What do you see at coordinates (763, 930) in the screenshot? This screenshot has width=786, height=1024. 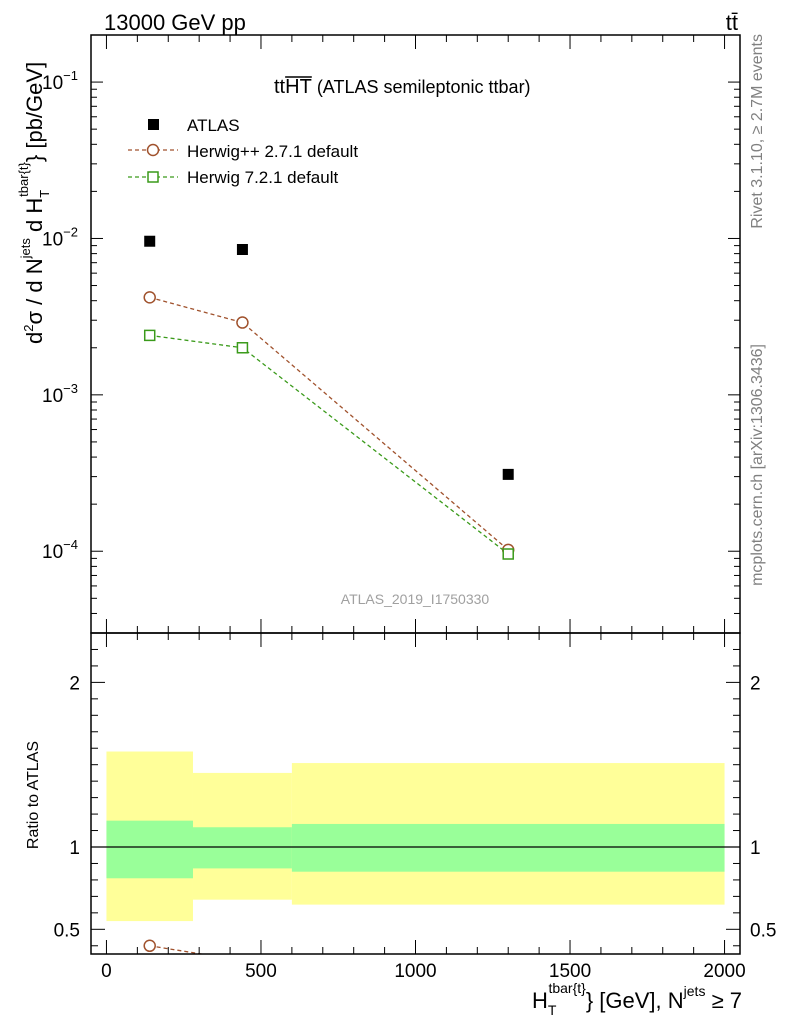 I see `ratio-y-tick-label-right: 0.5` at bounding box center [763, 930].